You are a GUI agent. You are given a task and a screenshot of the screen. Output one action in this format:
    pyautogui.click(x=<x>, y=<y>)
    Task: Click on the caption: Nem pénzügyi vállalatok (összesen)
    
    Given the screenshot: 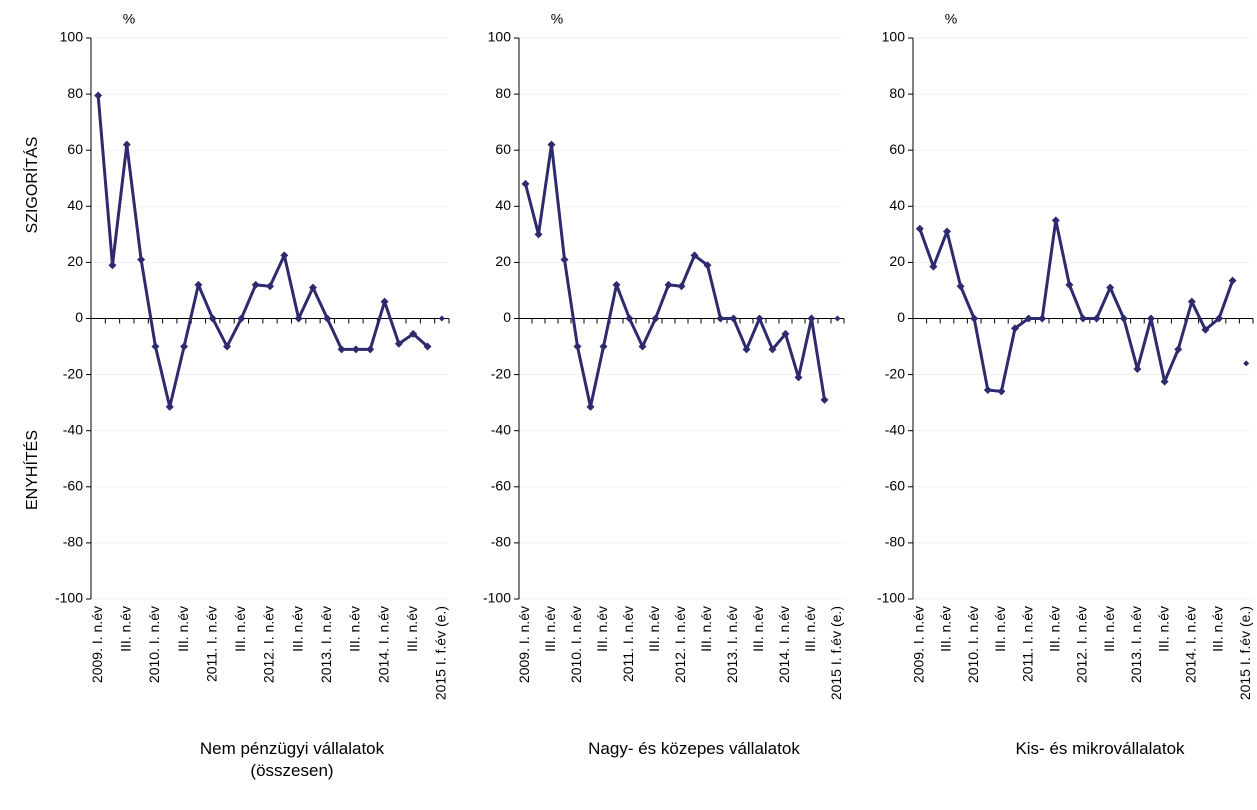 What is the action you would take?
    pyautogui.click(x=292, y=759)
    